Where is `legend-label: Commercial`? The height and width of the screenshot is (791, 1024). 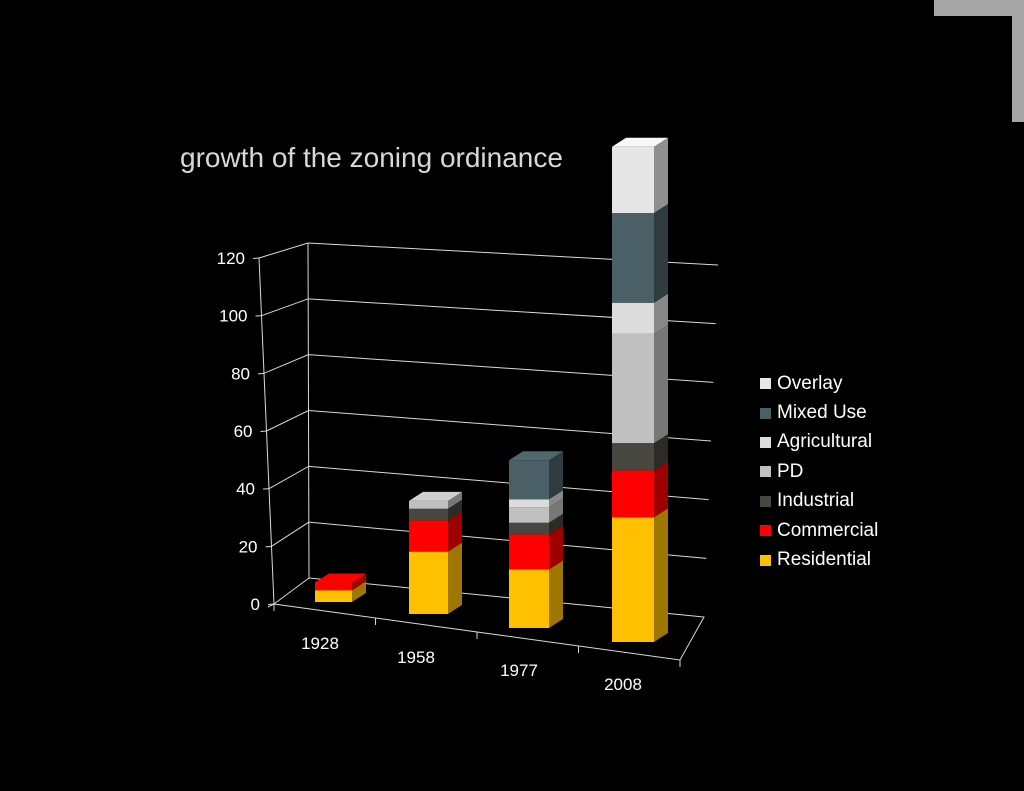 legend-label: Commercial is located at coordinates (828, 530).